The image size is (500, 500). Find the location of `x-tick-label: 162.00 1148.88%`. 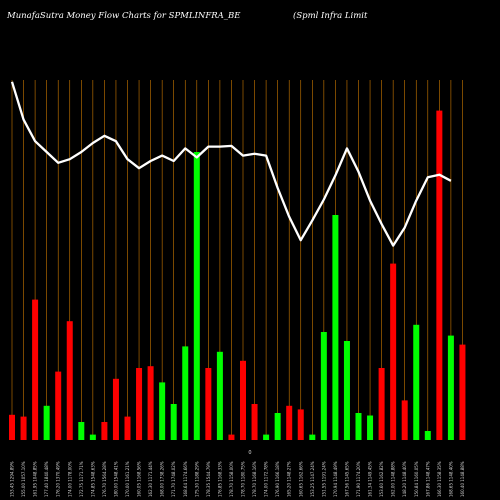

x-tick-label: 162.00 1148.88% is located at coordinates (393, 479).